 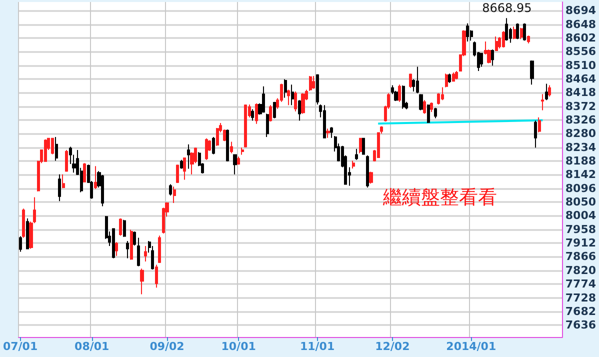 I want to click on y-tick-label: 7866, so click(x=580, y=257).